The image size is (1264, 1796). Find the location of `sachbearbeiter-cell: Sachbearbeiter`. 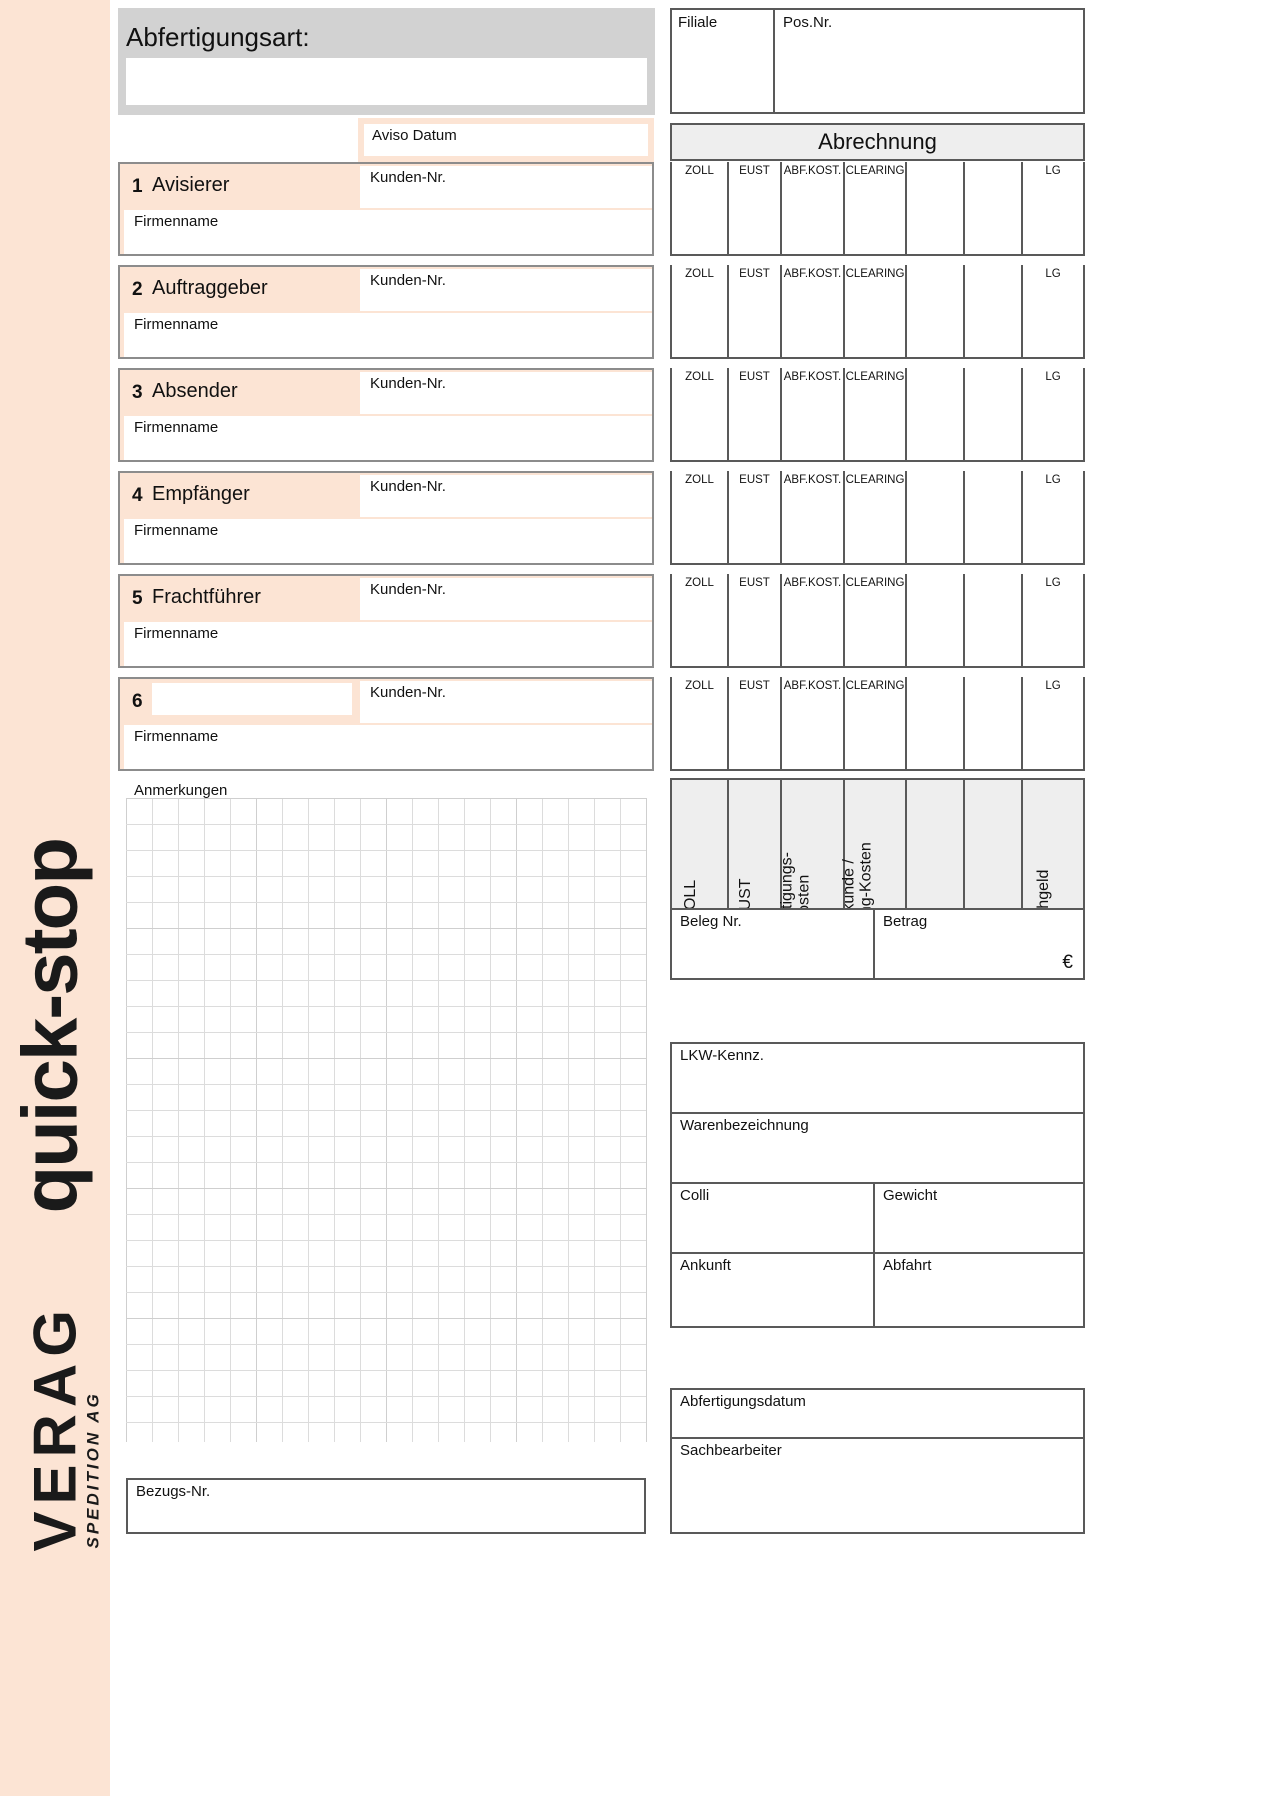

sachbearbeiter-cell: Sachbearbeiter is located at coordinates (877, 1485).